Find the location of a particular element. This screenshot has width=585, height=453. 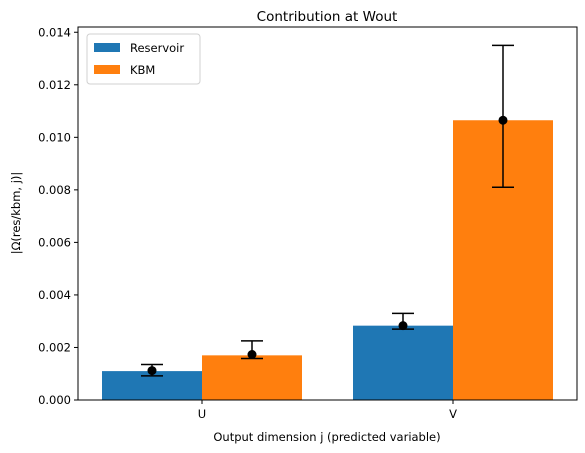

x-tick-label: V is located at coordinates (453, 414).